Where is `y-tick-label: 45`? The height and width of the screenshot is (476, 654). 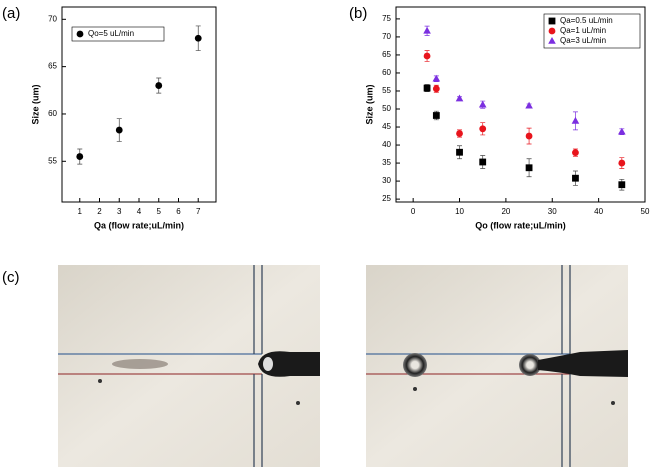
y-tick-label: 45 is located at coordinates (386, 126).